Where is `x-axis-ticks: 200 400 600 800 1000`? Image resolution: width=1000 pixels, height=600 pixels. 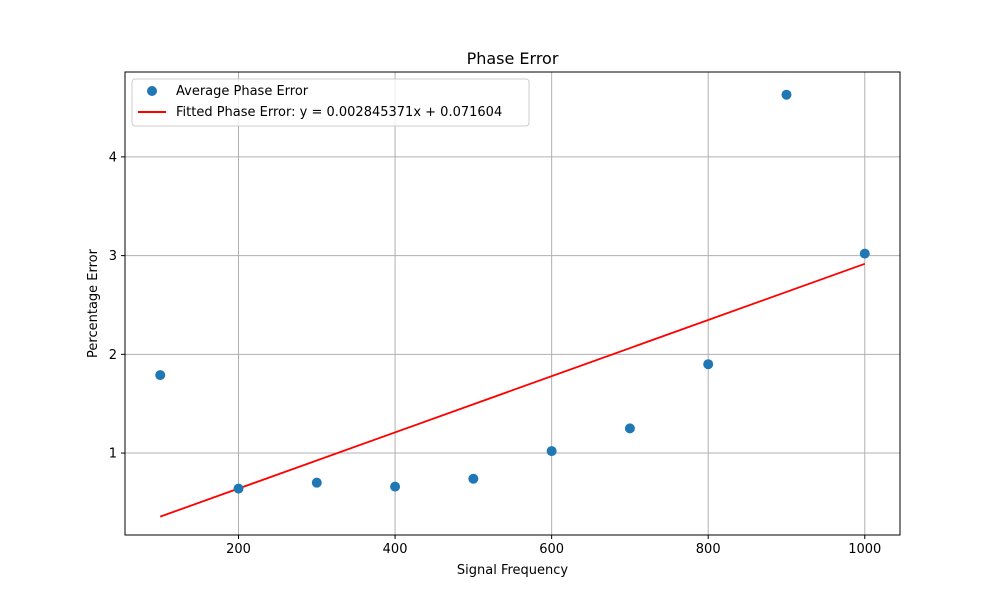
x-axis-ticks: 200 400 600 800 1000 is located at coordinates (553, 546).